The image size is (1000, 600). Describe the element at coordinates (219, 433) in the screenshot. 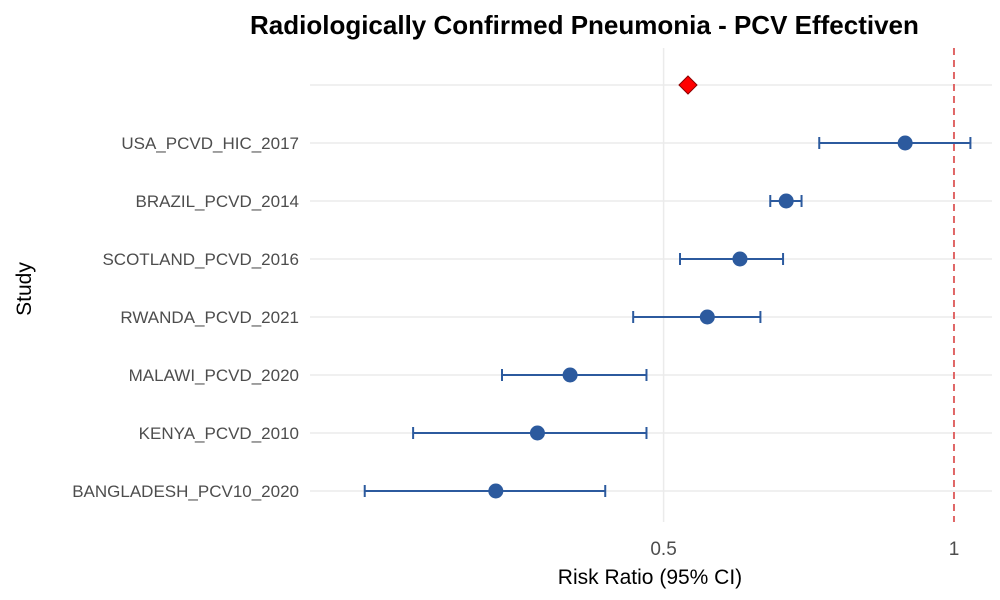

I see `study-label: KENYA_PCVD_2010` at that location.